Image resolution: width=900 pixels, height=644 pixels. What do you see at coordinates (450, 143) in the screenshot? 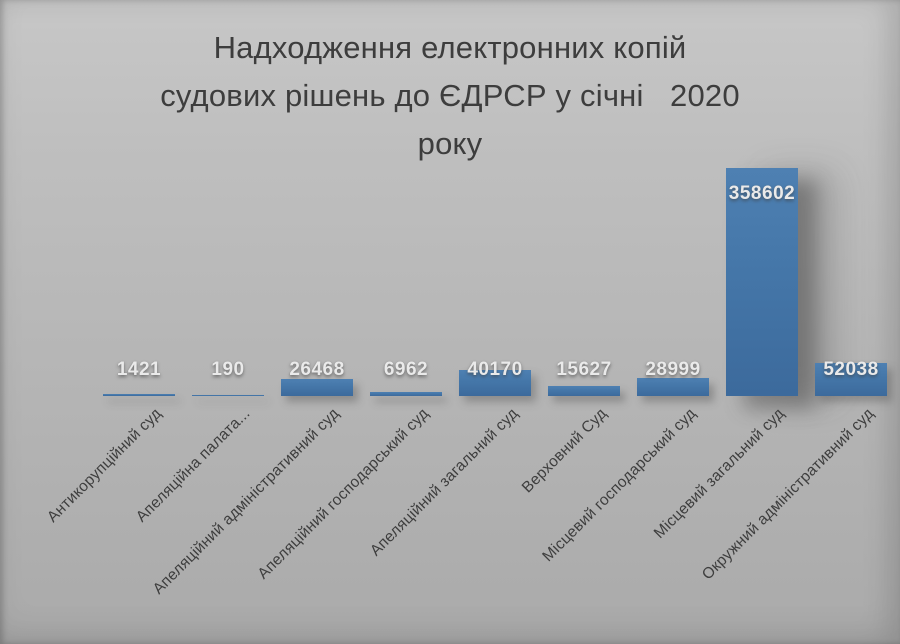
I see `chart-title-line-3: року` at bounding box center [450, 143].